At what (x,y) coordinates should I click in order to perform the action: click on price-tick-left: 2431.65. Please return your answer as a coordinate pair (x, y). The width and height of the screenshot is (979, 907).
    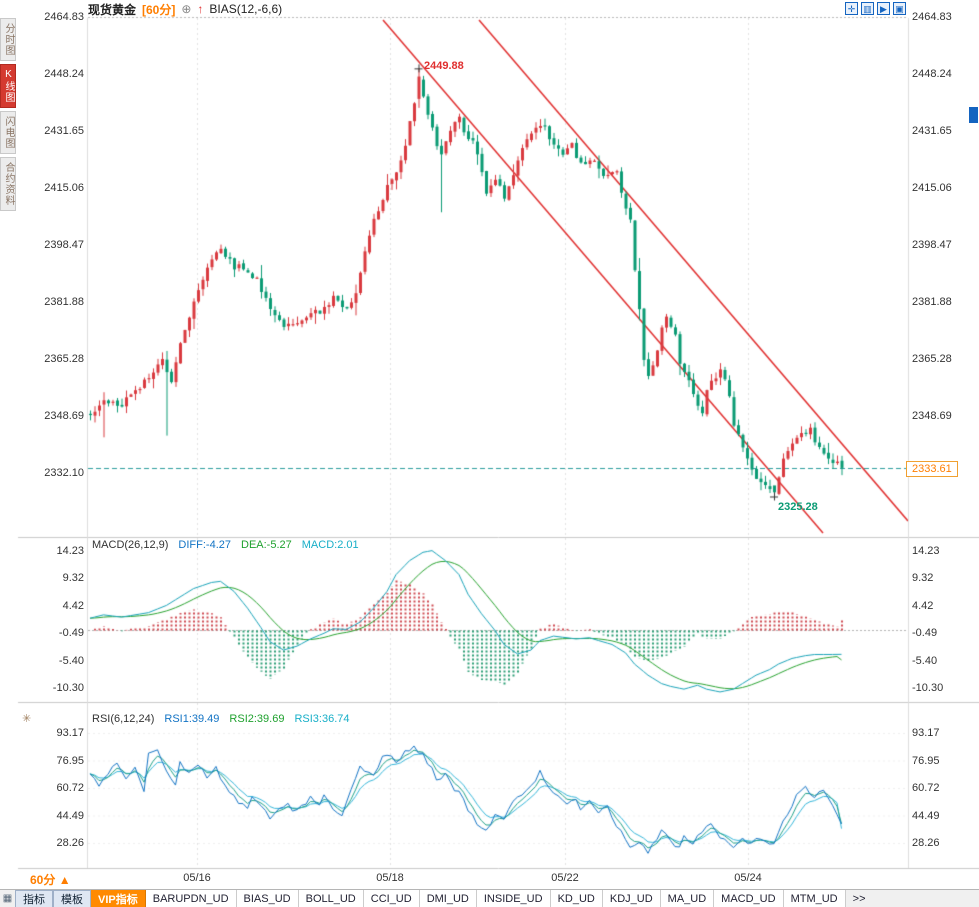
    Looking at the image, I should click on (64, 131).